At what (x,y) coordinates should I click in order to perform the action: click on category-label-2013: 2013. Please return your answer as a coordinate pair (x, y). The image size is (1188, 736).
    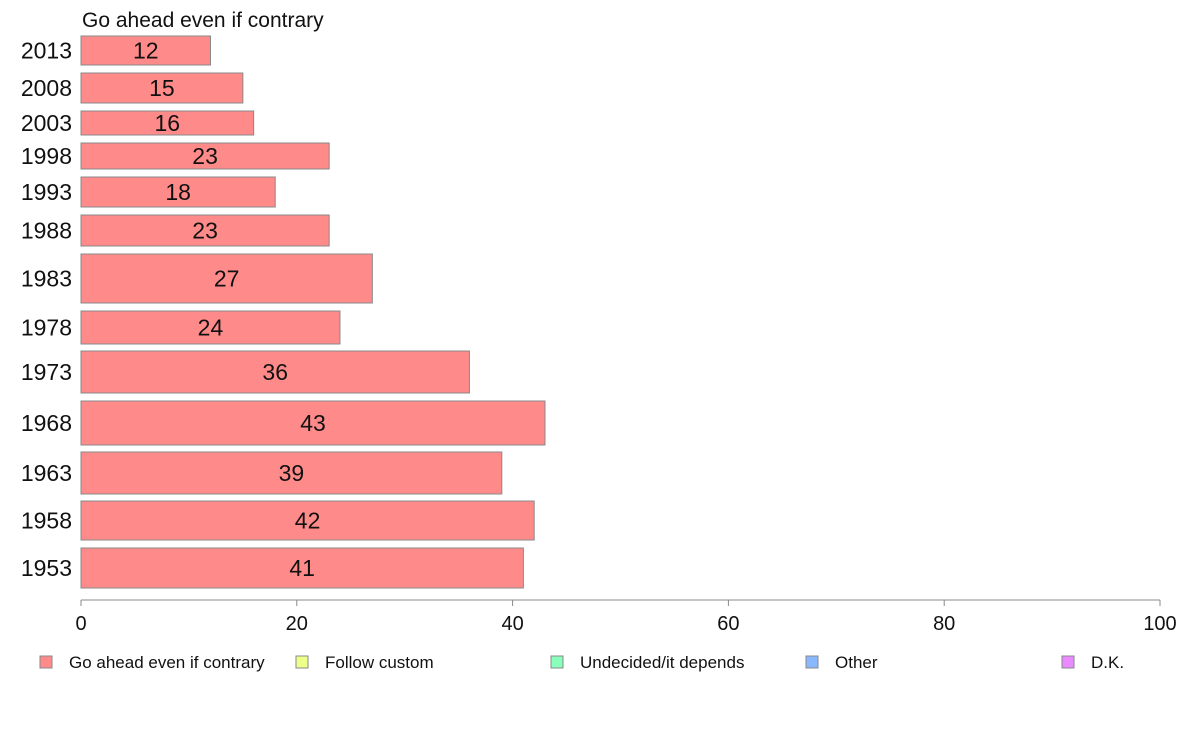
    Looking at the image, I should click on (46, 51).